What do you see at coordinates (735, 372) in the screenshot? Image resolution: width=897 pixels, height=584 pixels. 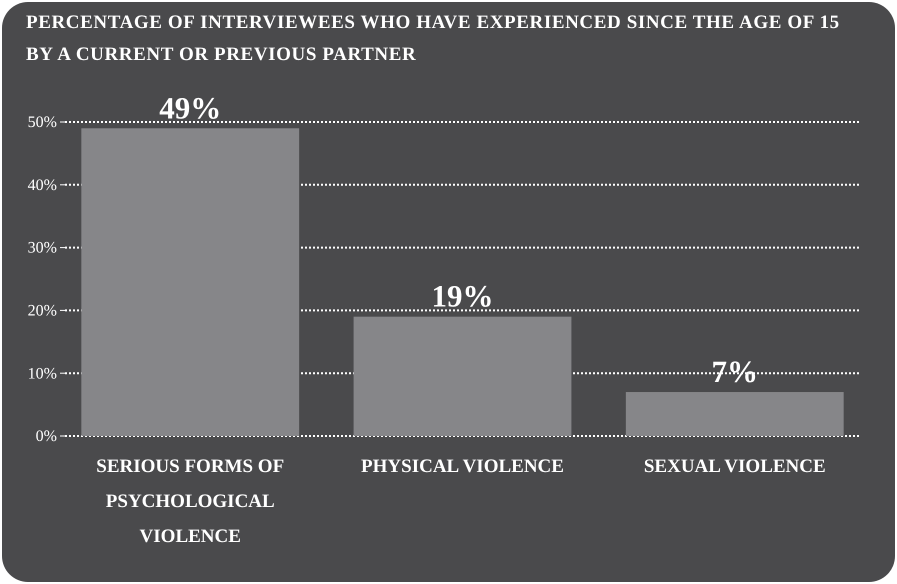 I see `data-label: 7%` at bounding box center [735, 372].